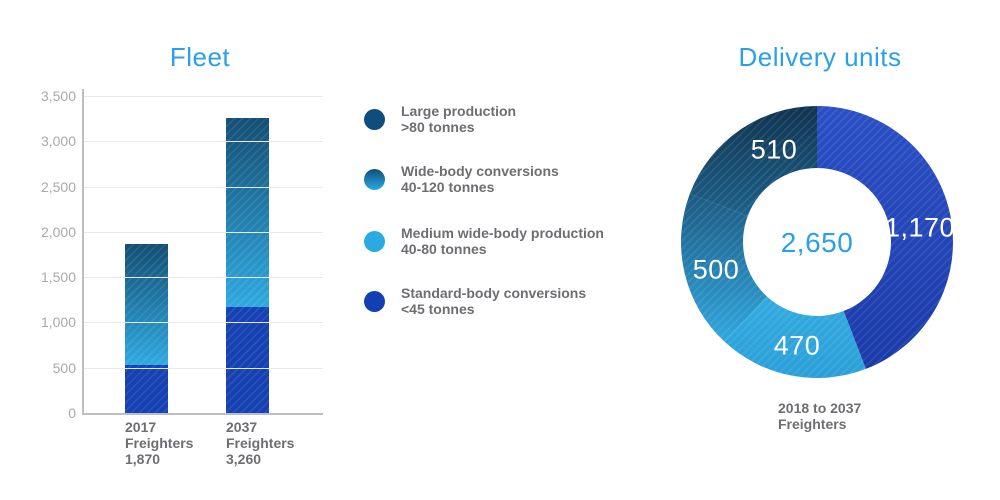 Image resolution: width=1000 pixels, height=500 pixels. I want to click on x-axis-label-2017: 2017 Freighters 1,870, so click(159, 443).